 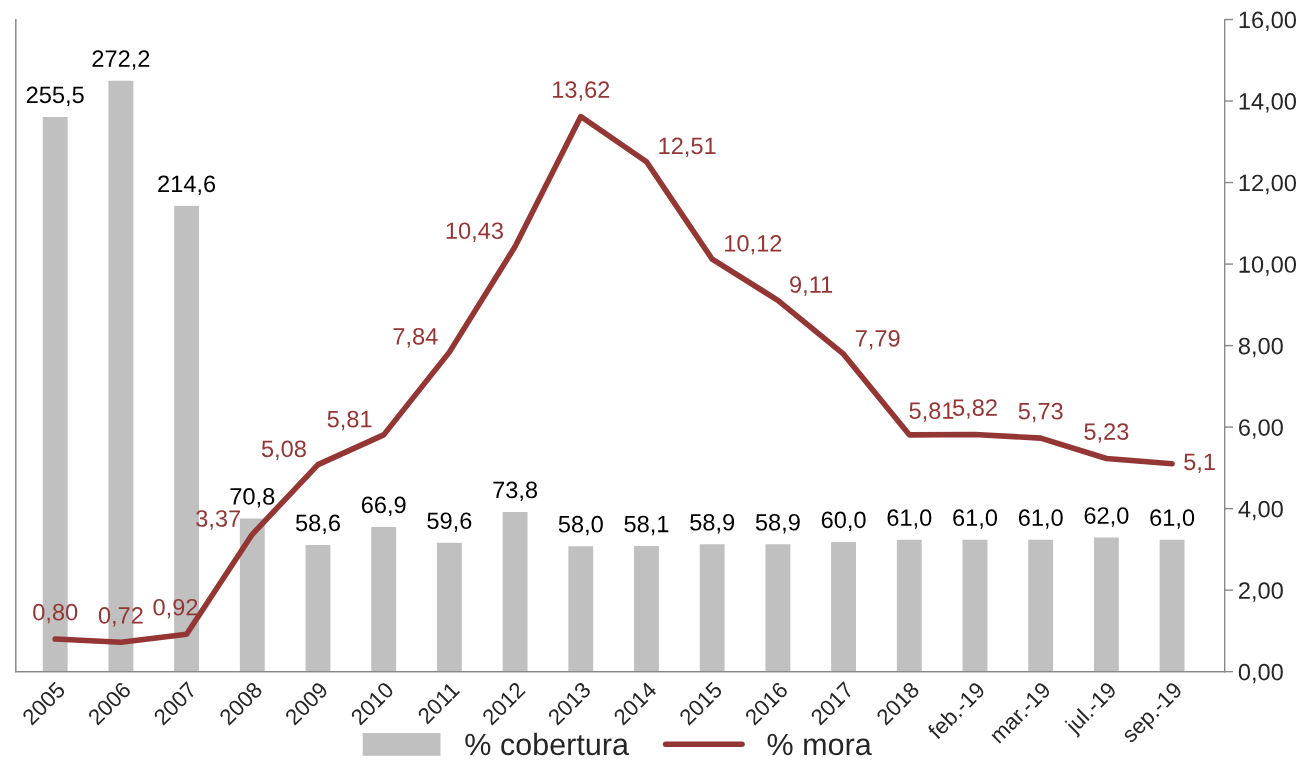 I want to click on data-label: 5,73, so click(x=1040, y=412).